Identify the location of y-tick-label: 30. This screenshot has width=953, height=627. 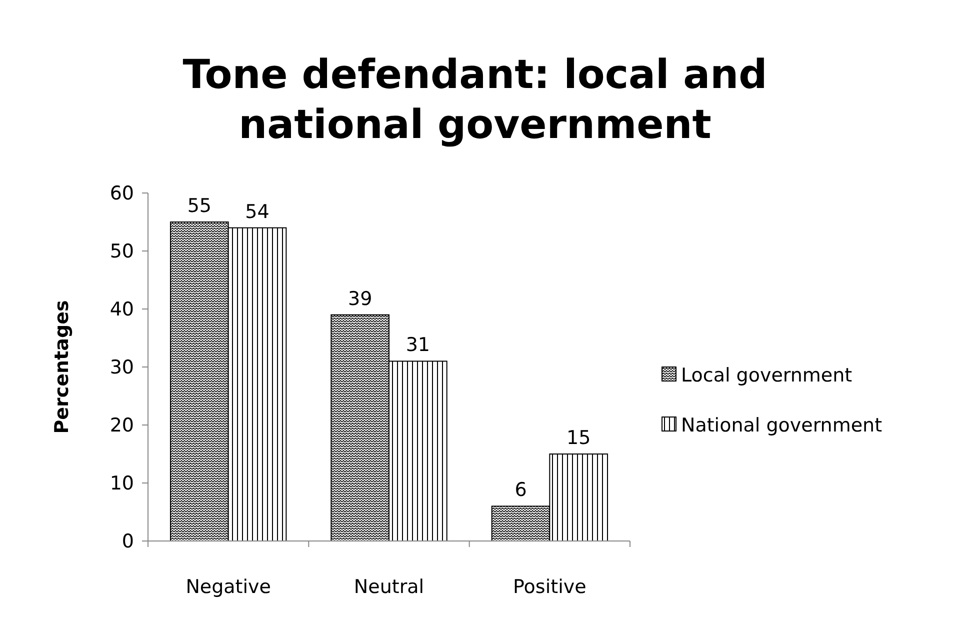
(122, 367).